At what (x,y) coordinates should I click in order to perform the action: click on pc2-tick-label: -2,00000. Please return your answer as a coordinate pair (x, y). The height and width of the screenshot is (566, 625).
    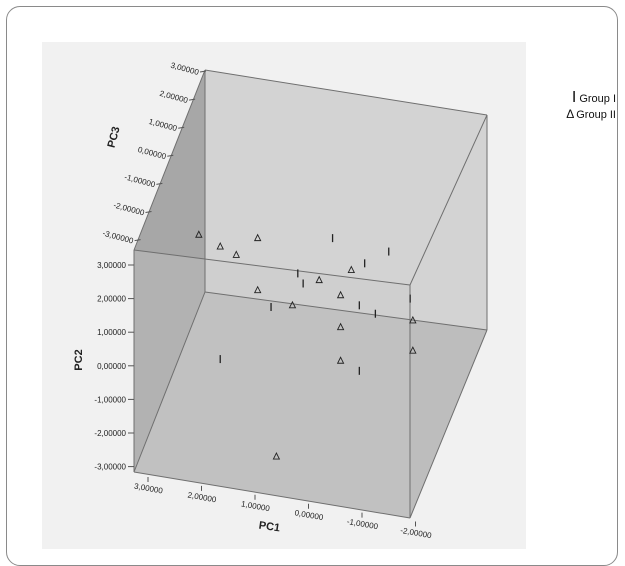
    Looking at the image, I should click on (110, 433).